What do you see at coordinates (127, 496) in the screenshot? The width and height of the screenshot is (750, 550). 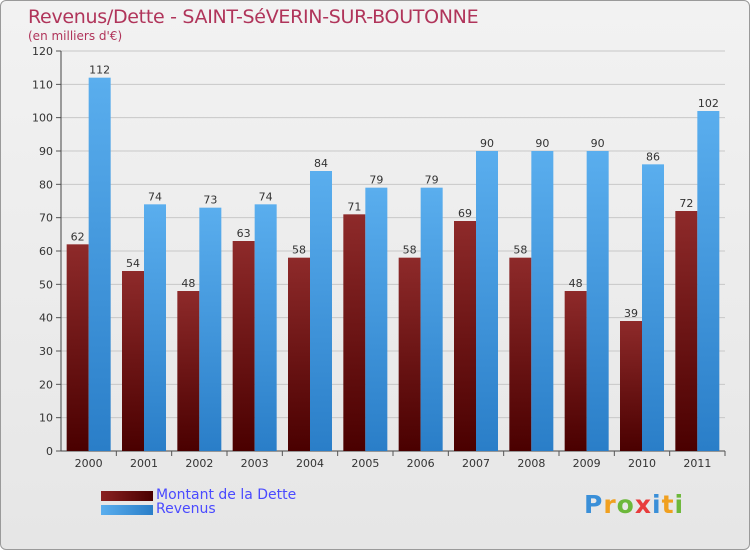 I see `legend-swatch-dette` at bounding box center [127, 496].